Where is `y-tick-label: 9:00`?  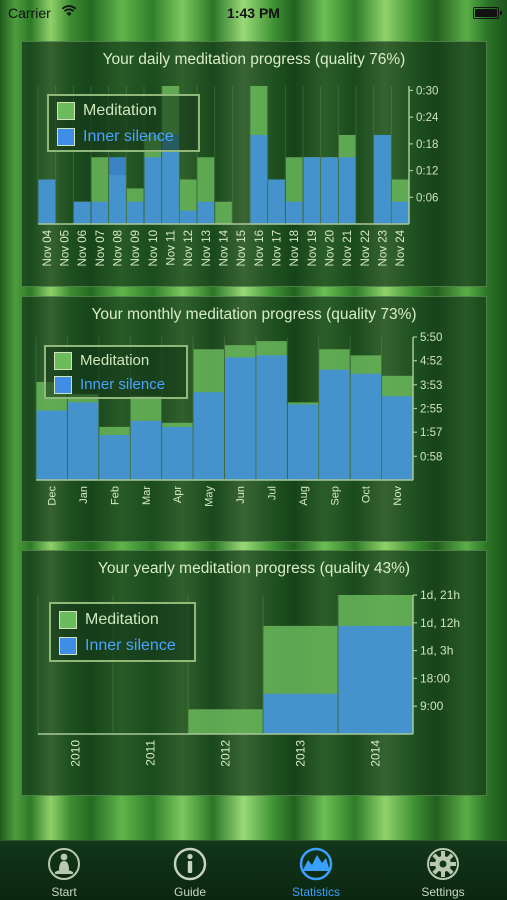 y-tick-label: 9:00 is located at coordinates (432, 706).